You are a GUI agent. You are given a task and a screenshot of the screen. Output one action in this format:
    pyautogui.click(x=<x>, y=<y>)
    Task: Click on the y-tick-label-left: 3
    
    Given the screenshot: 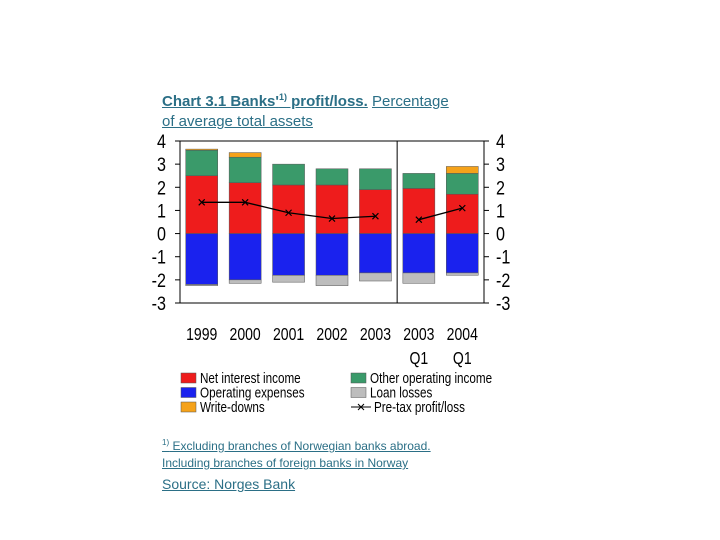 What is the action you would take?
    pyautogui.click(x=161, y=165)
    